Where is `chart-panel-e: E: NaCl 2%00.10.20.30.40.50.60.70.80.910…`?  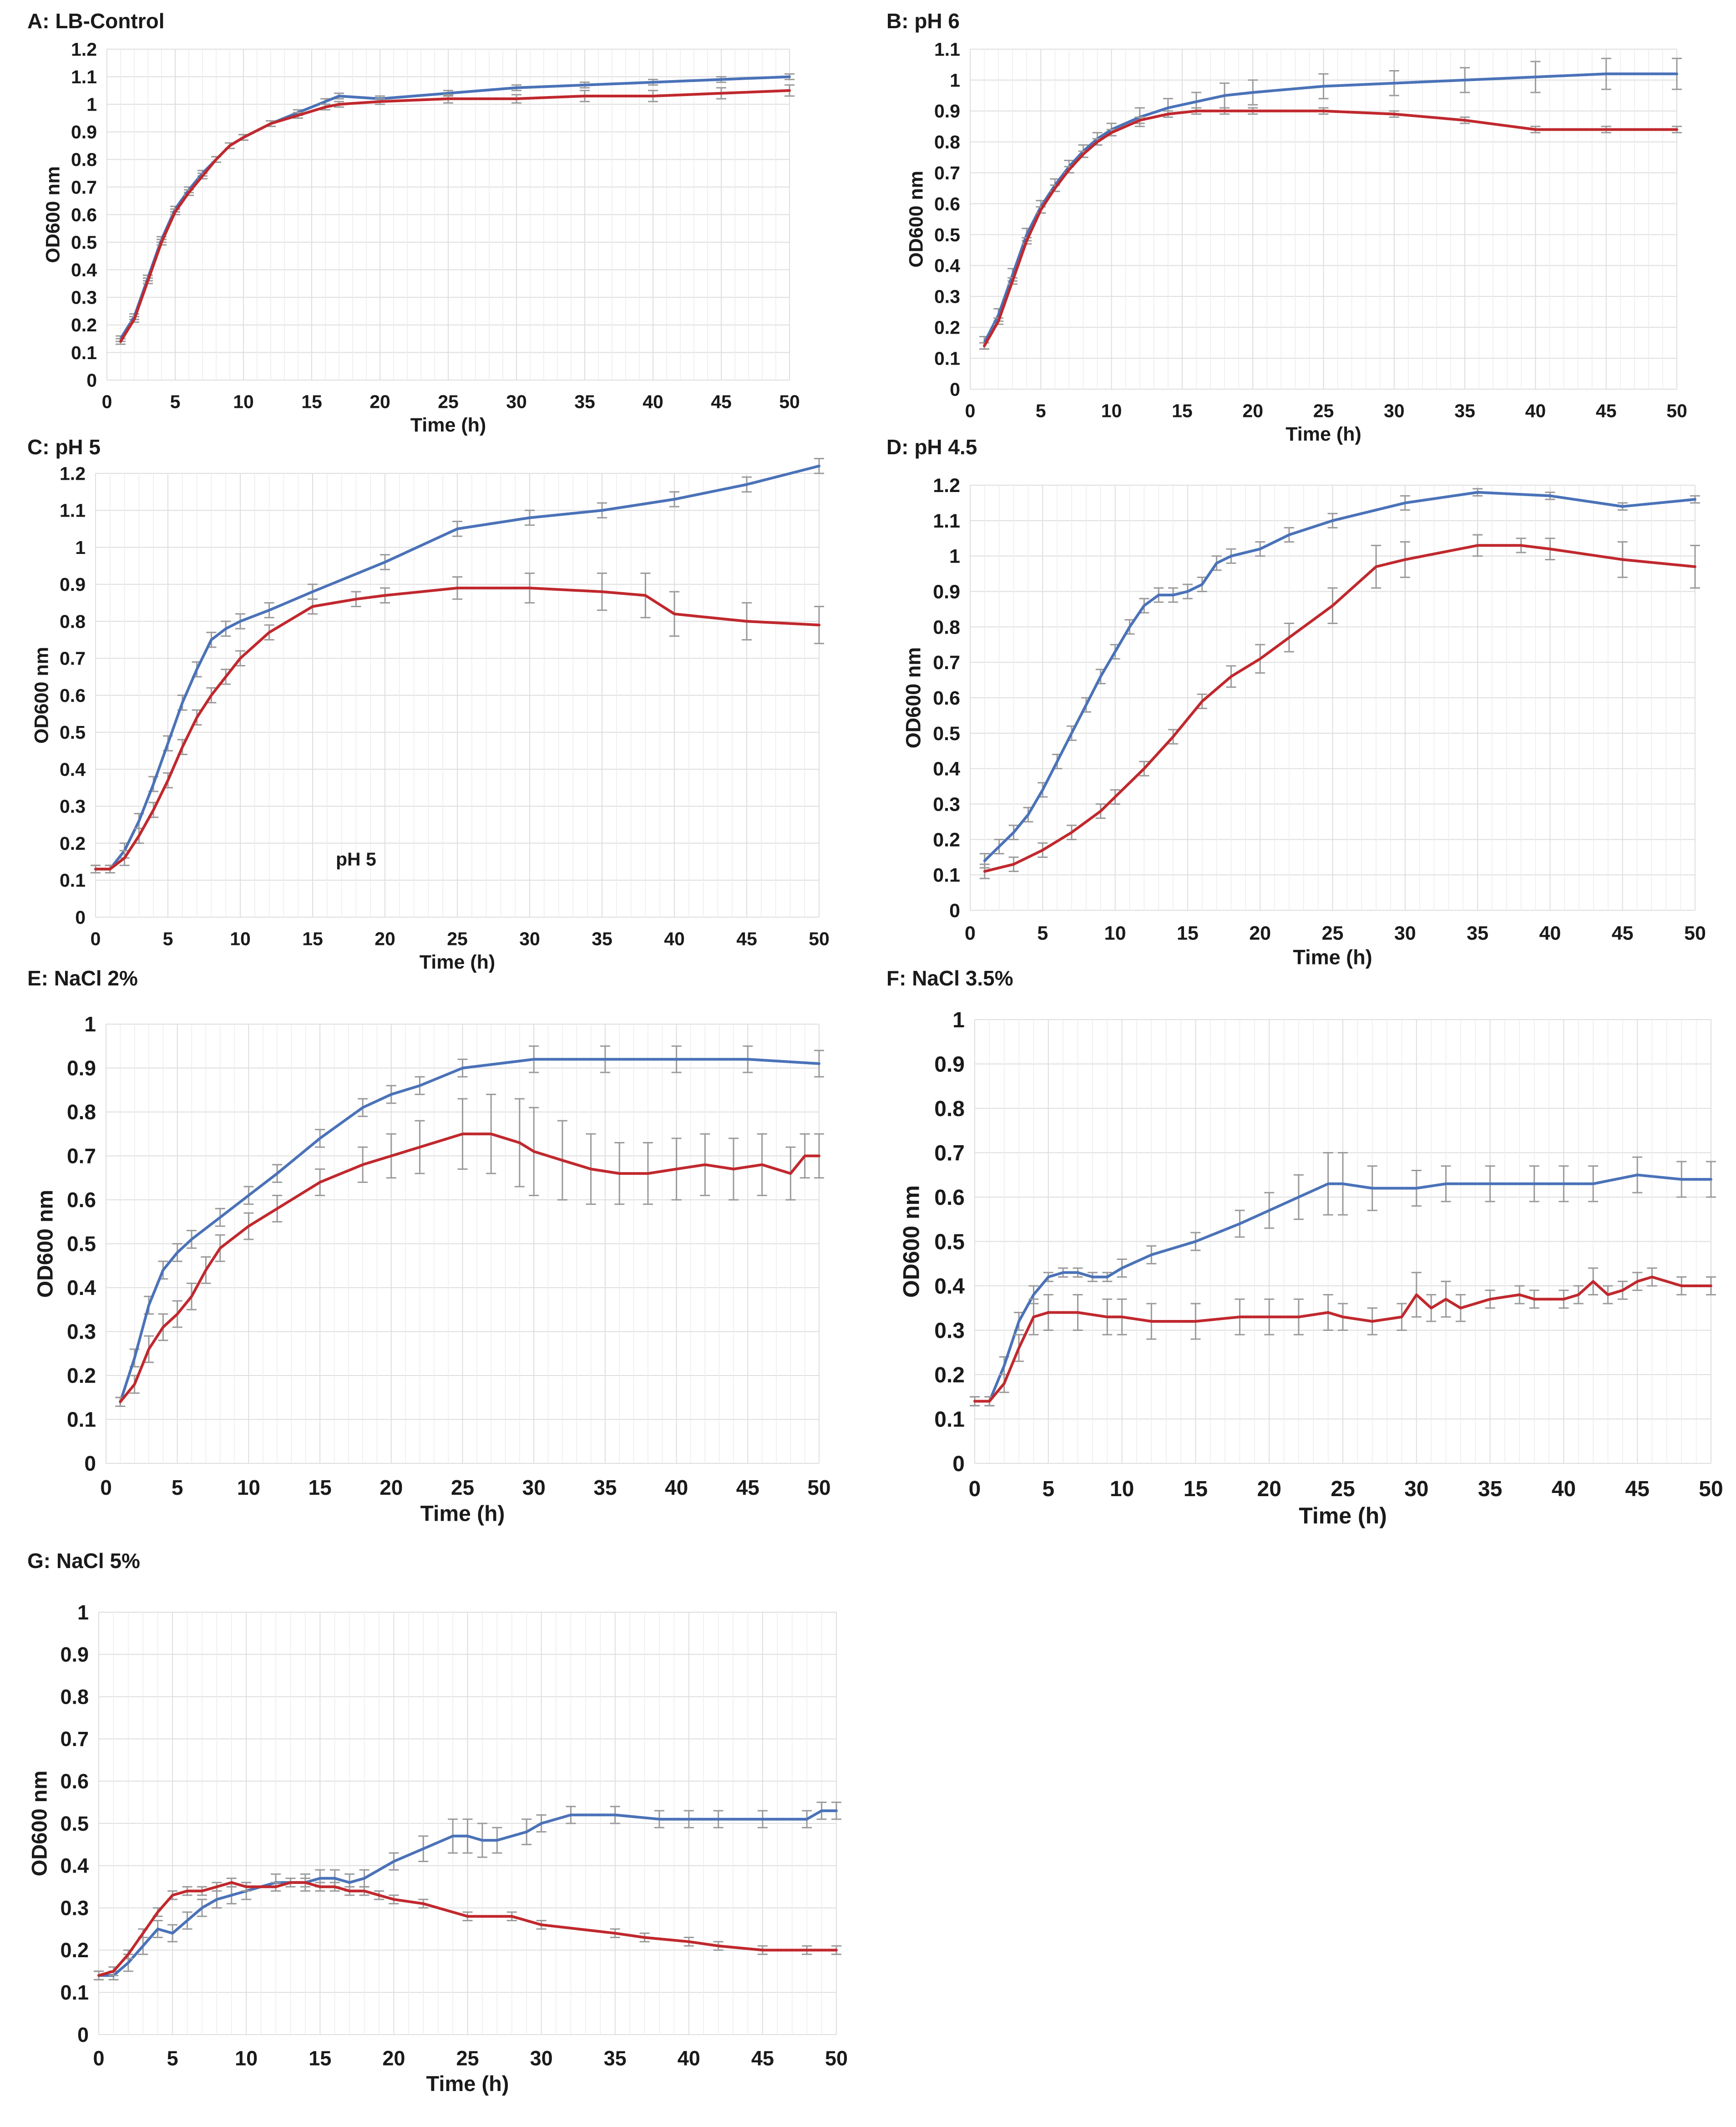
chart-panel-e: E: NaCl 2%00.10.20.30.40.50.60.70.80.910… is located at coordinates (429, 1246).